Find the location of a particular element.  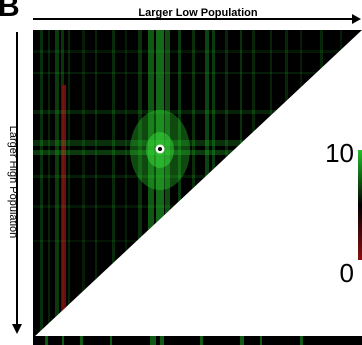

next-panel-strip is located at coordinates (197, 340).